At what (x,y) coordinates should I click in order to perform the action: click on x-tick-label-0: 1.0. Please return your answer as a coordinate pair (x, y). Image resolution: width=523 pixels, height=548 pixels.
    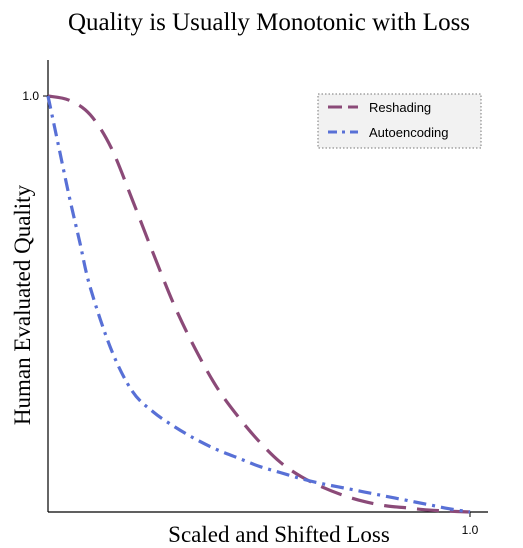
    Looking at the image, I should click on (470, 530).